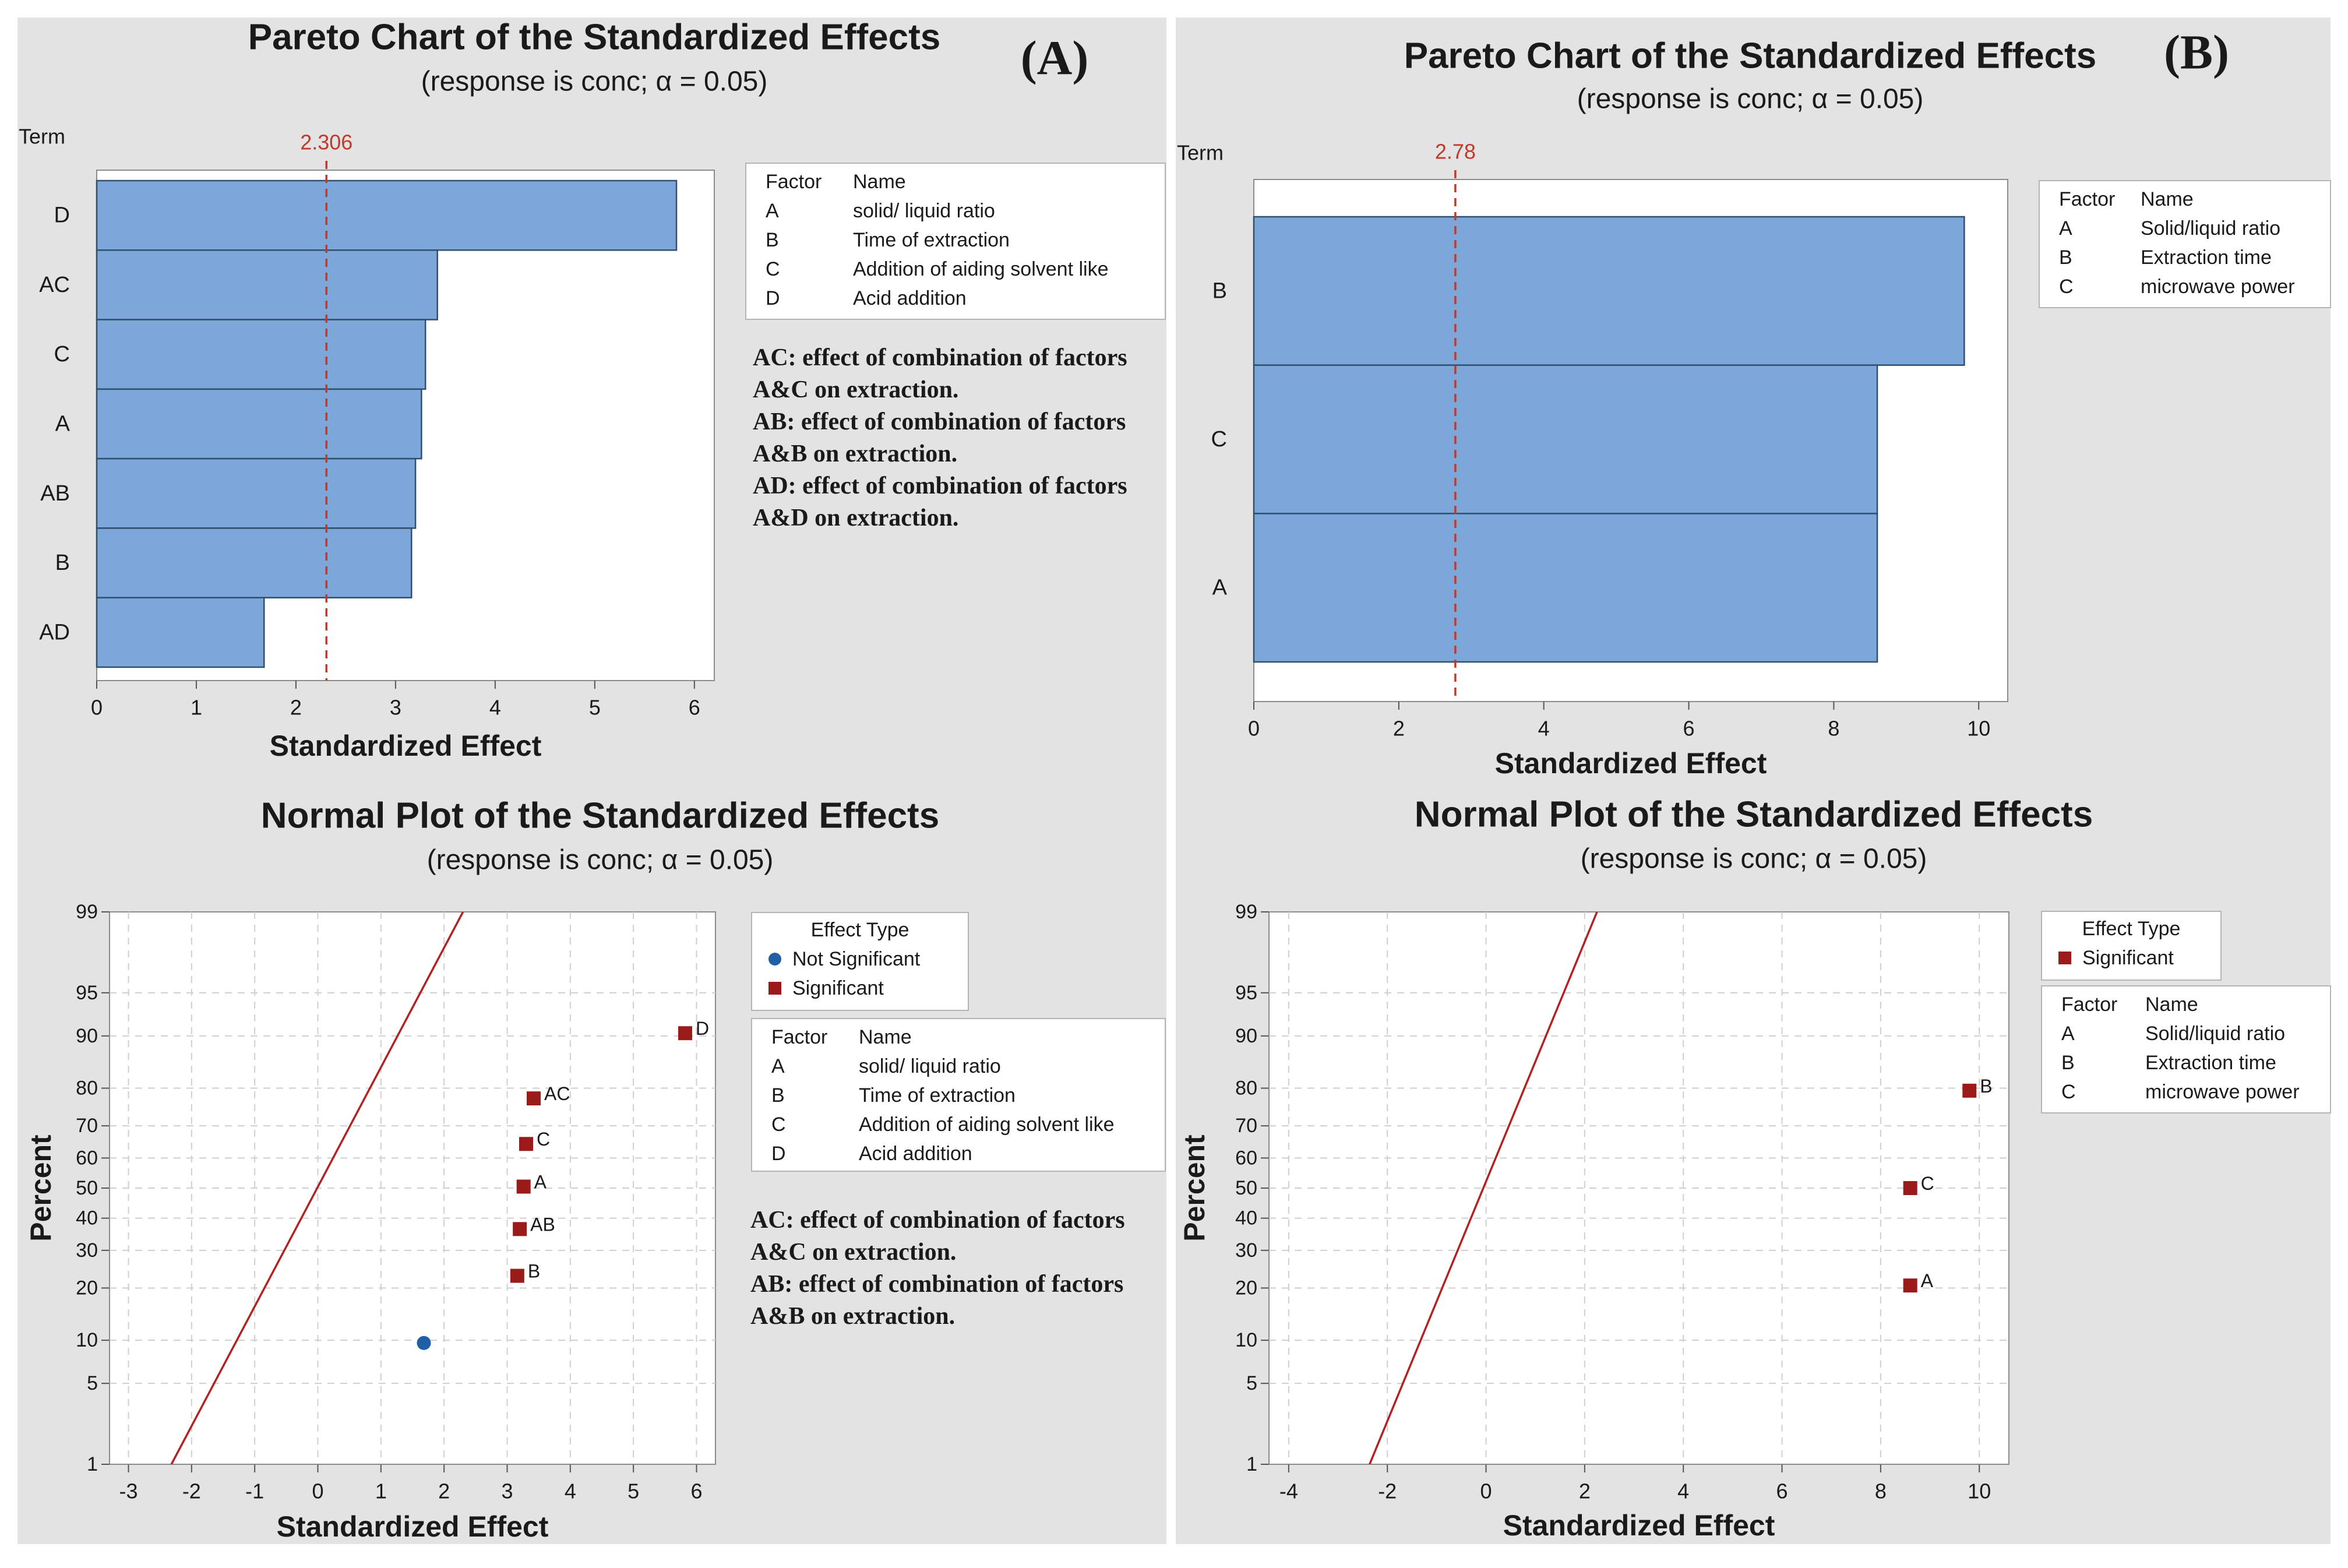 The image size is (2348, 1568). I want to click on bar-AB, so click(257, 493).